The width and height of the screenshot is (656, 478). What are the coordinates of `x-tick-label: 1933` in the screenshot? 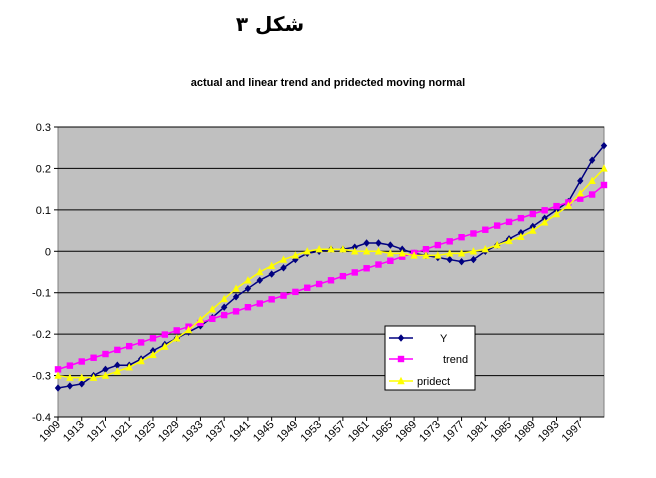 It's located at (193, 432).